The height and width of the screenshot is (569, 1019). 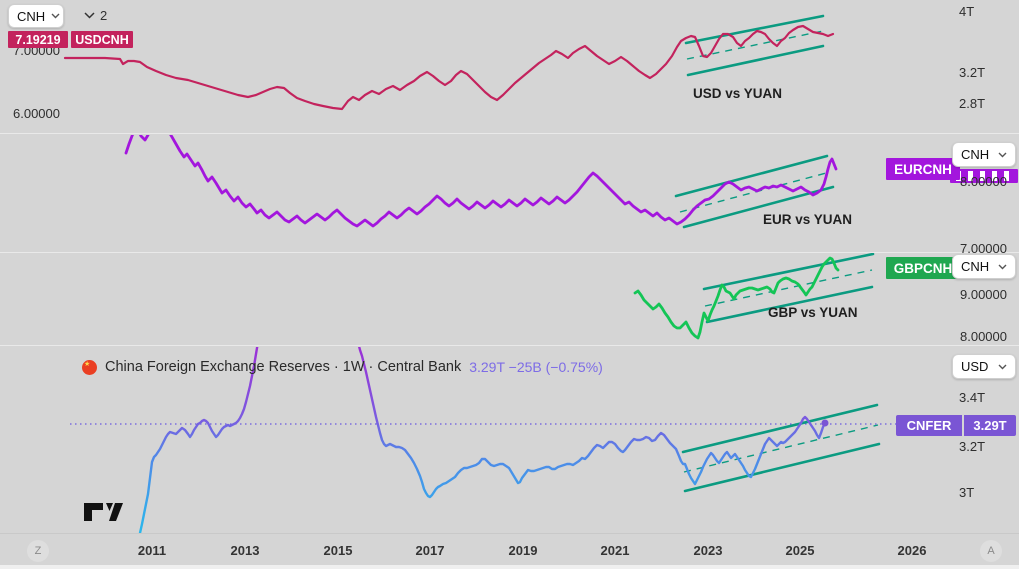 What do you see at coordinates (708, 550) in the screenshot?
I see `year-label: 2023` at bounding box center [708, 550].